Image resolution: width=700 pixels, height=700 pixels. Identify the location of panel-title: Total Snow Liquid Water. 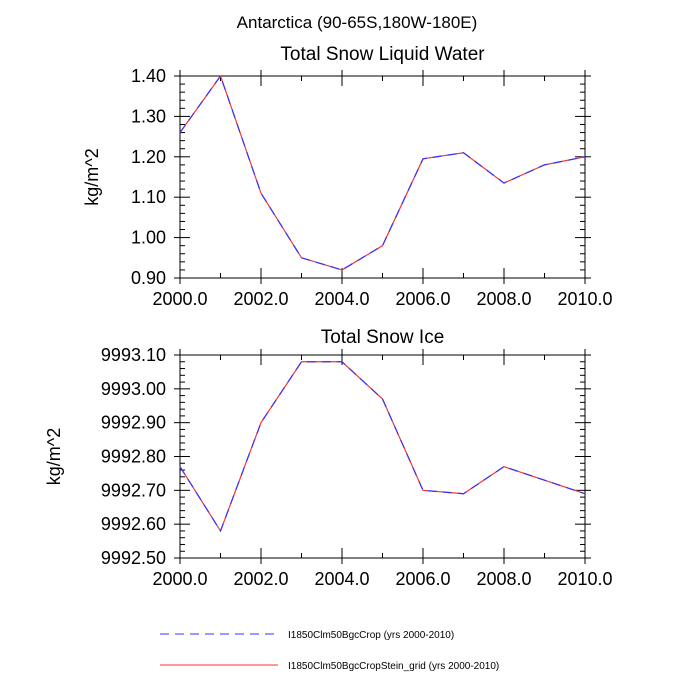
(382, 54).